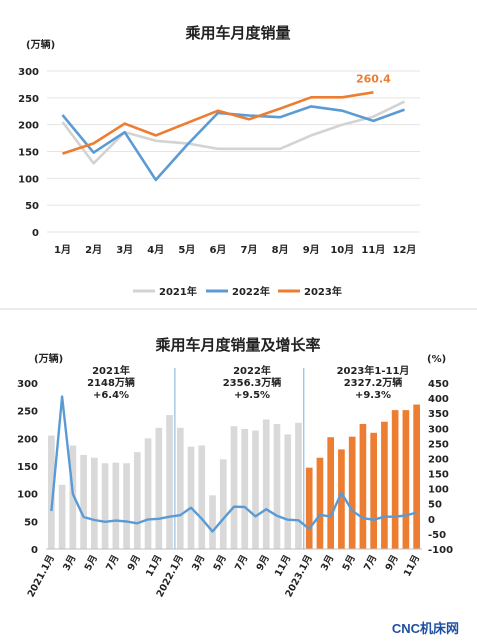 The width and height of the screenshot is (477, 641). I want to click on chart1-xtick-label: 4月, so click(155, 250).